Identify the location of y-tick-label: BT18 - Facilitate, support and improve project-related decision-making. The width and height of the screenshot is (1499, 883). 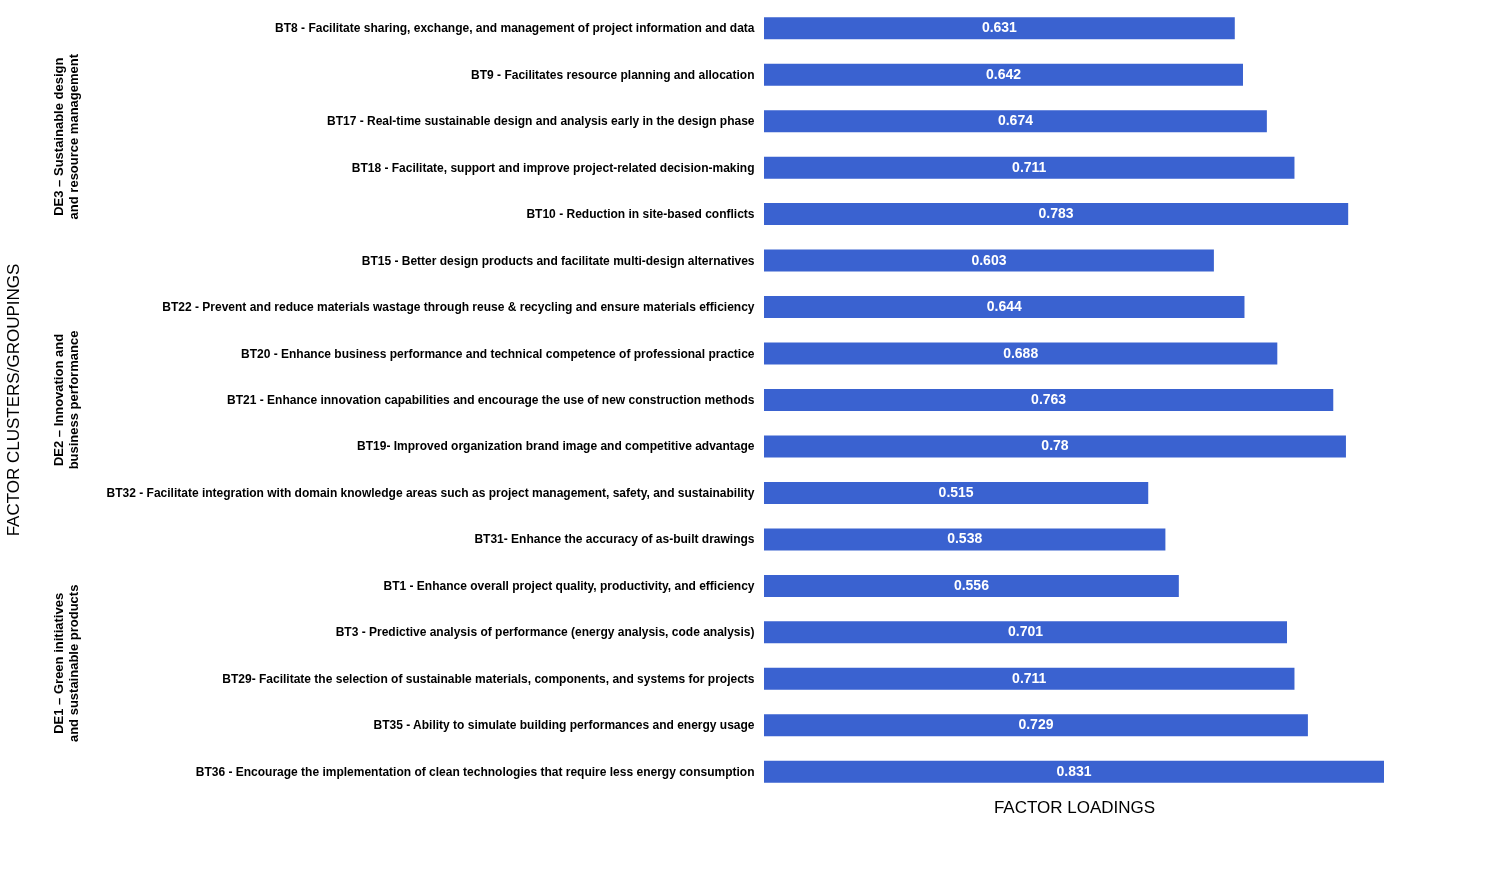
(553, 167).